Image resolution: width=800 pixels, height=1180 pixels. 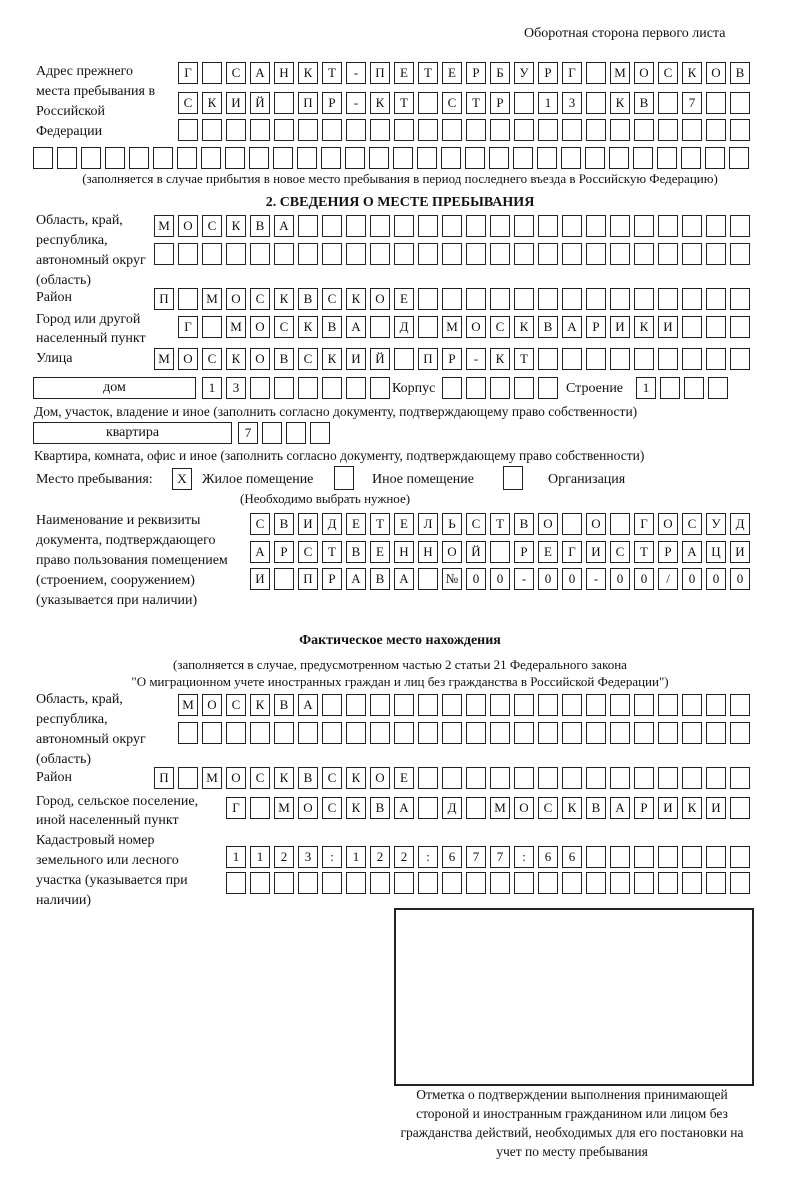 What do you see at coordinates (646, 388) in the screenshot?
I see `building-row-cell: 1` at bounding box center [646, 388].